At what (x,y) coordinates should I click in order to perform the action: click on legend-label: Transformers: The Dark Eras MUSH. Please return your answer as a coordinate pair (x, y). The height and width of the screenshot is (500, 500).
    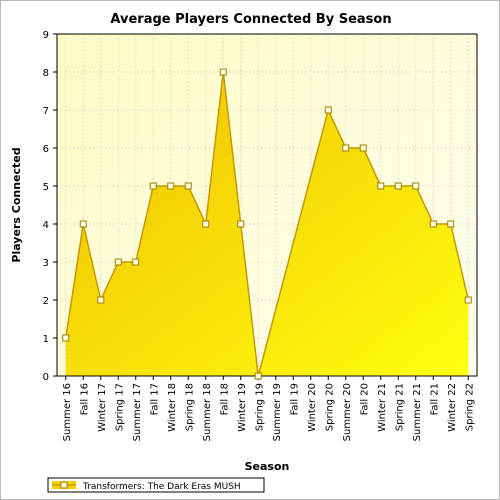
    Looking at the image, I should click on (161, 487).